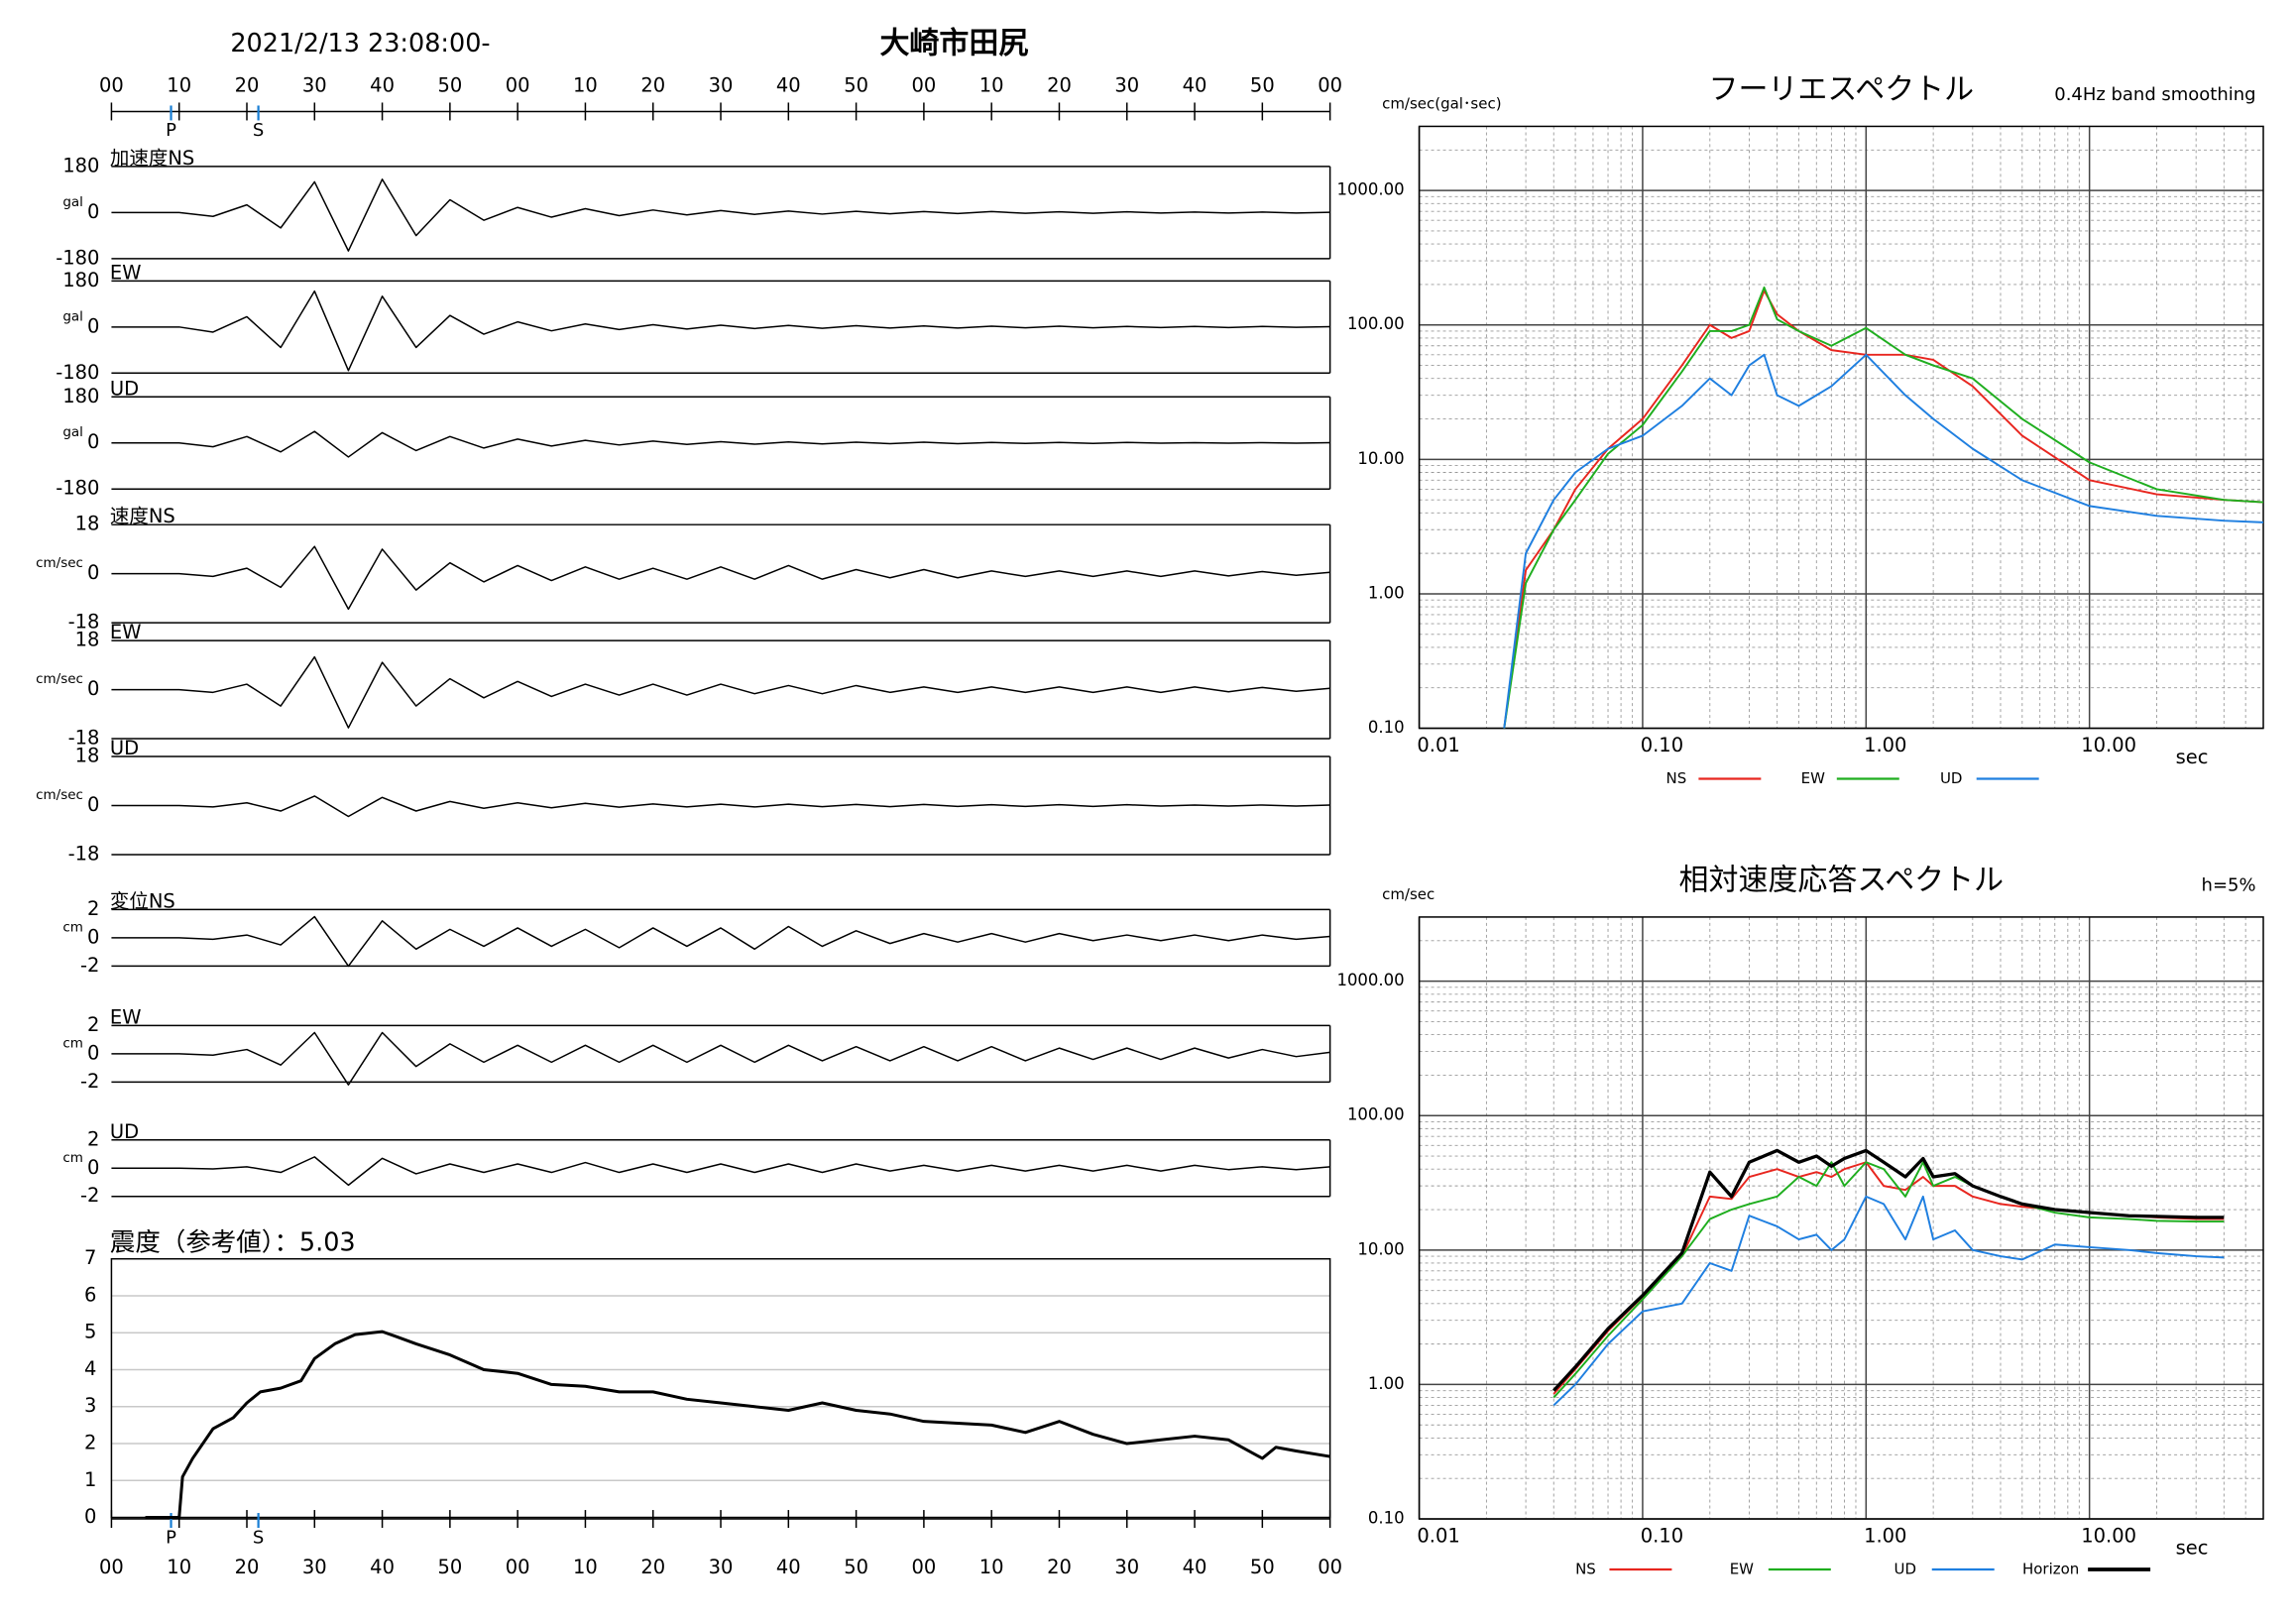  I want to click on phase-marker-label: S, so click(258, 1538).